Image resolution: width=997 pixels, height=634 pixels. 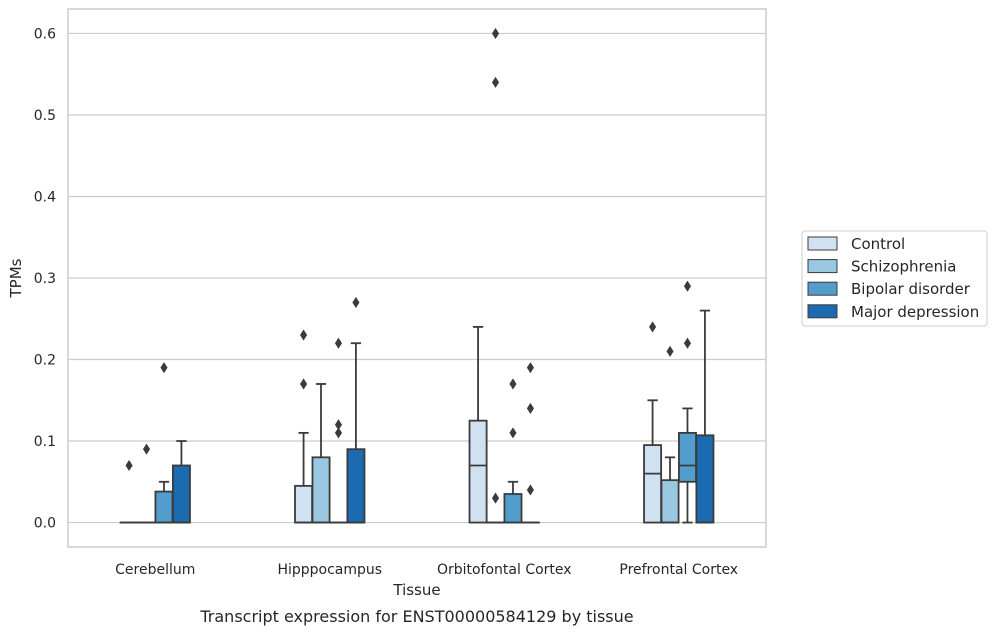 What do you see at coordinates (155, 570) in the screenshot?
I see `x-tick-label: Cerebellum` at bounding box center [155, 570].